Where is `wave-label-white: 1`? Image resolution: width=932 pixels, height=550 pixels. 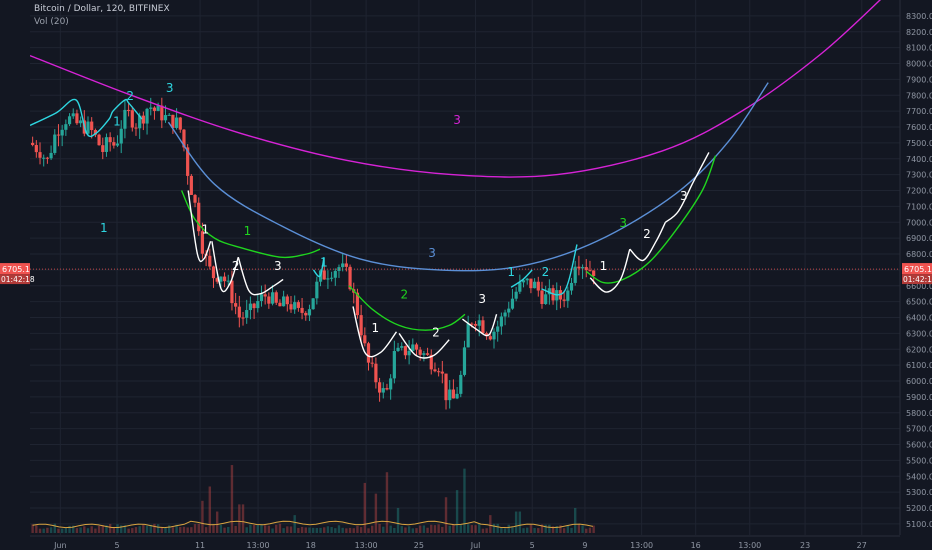
wave-label-white: 1 is located at coordinates (205, 229).